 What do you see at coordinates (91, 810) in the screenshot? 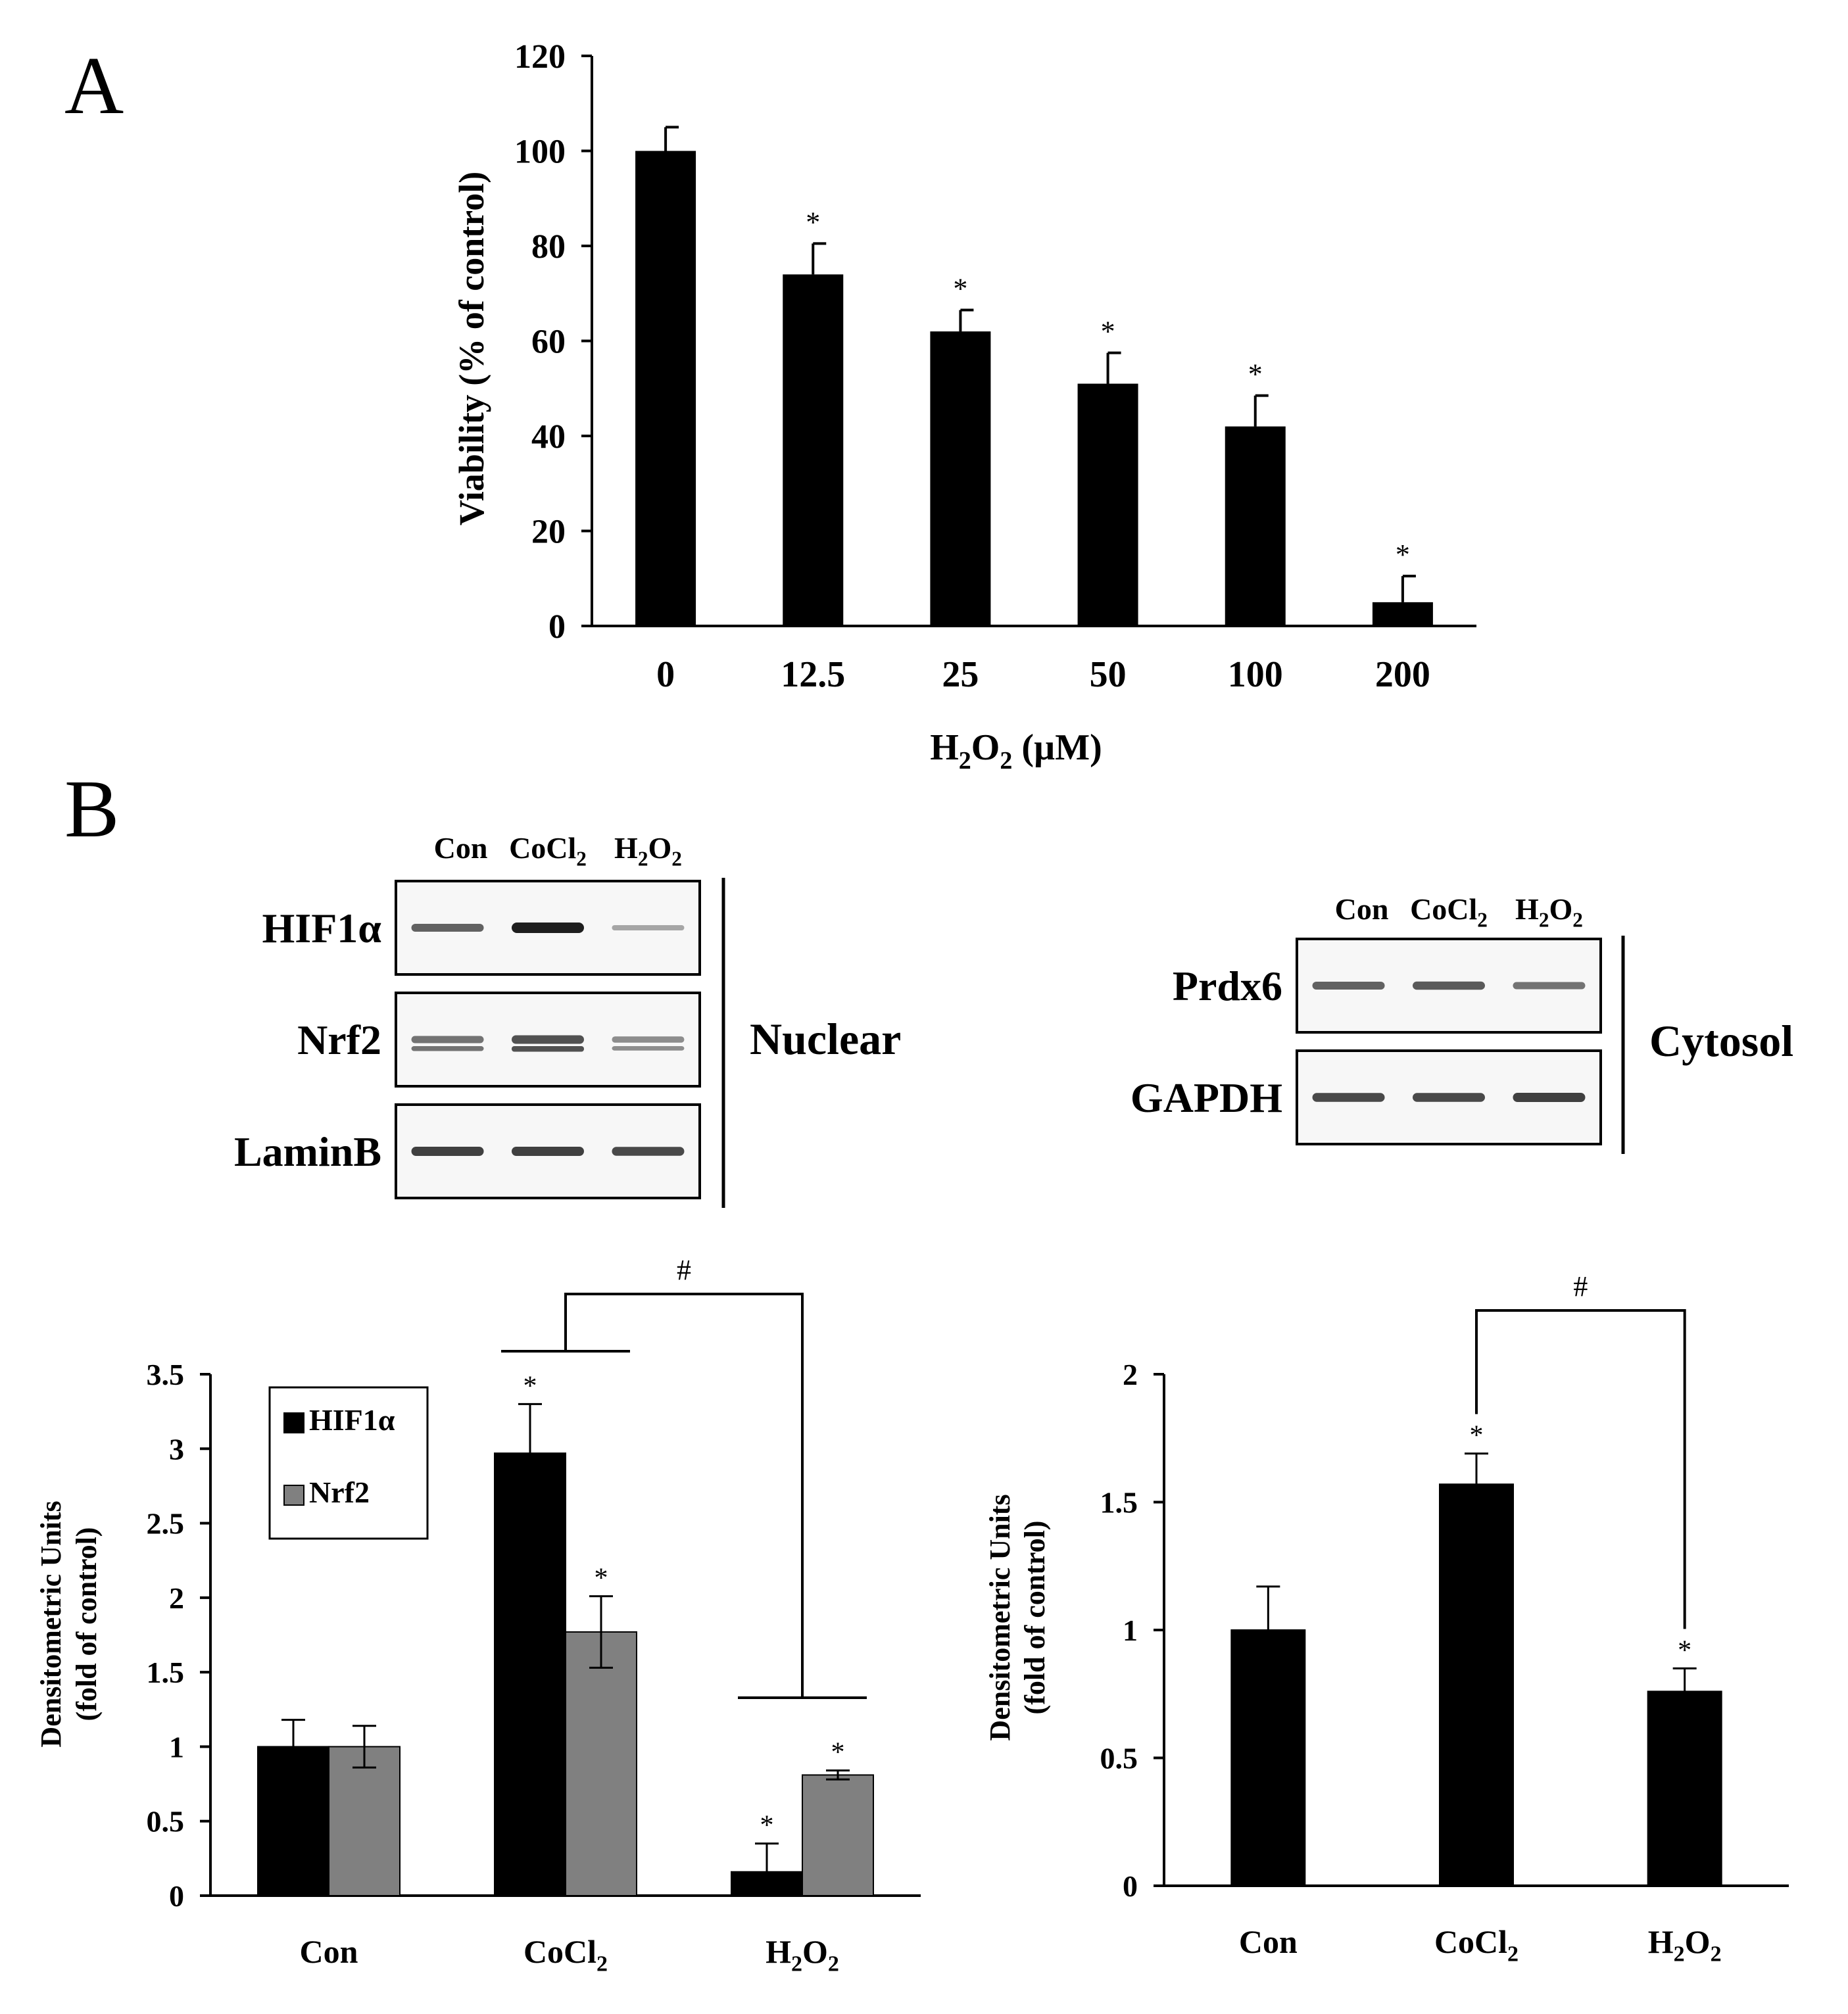
I see `panel-label-b: B` at bounding box center [91, 810].